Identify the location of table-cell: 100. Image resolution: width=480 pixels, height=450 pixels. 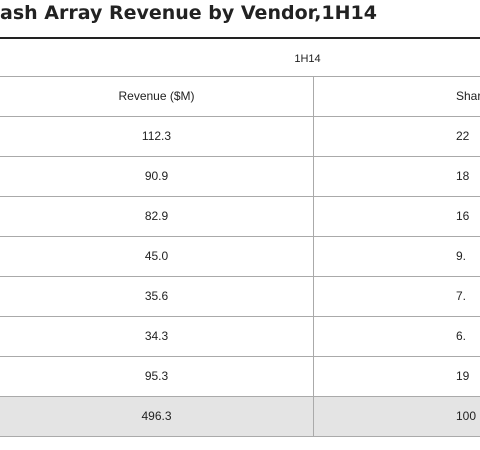
(466, 416).